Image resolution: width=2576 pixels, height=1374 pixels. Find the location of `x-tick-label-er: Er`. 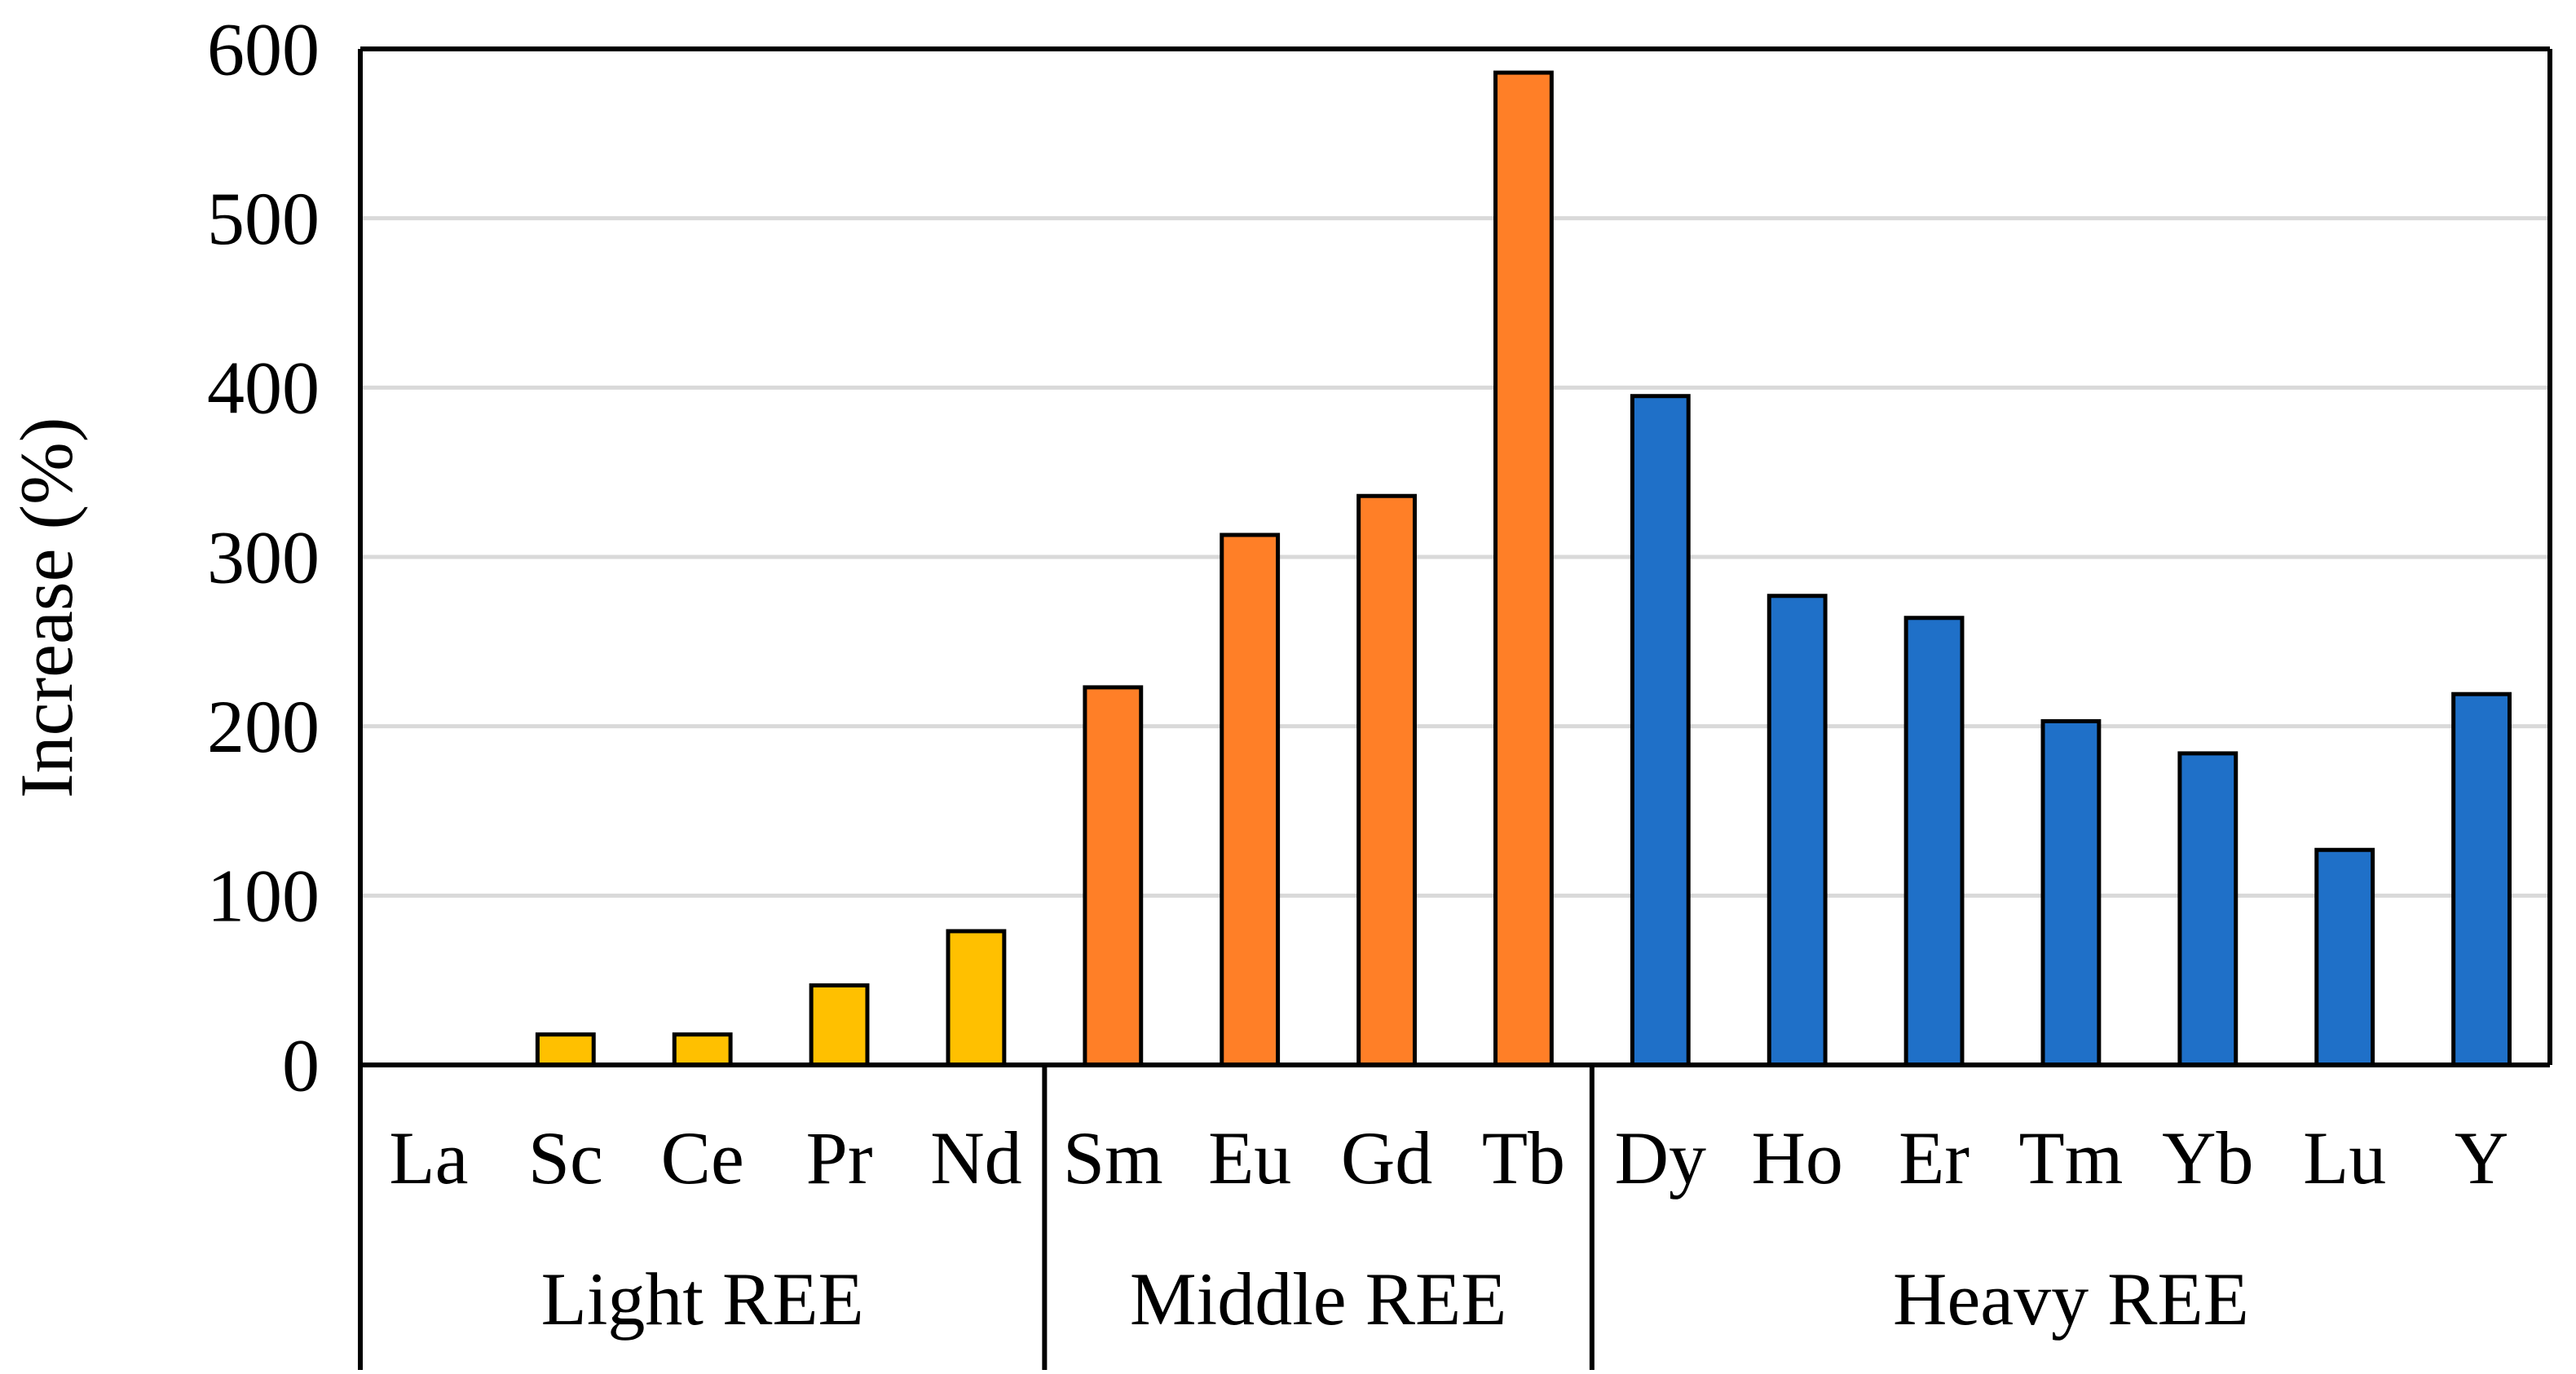

x-tick-label-er: Er is located at coordinates (1934, 1157).